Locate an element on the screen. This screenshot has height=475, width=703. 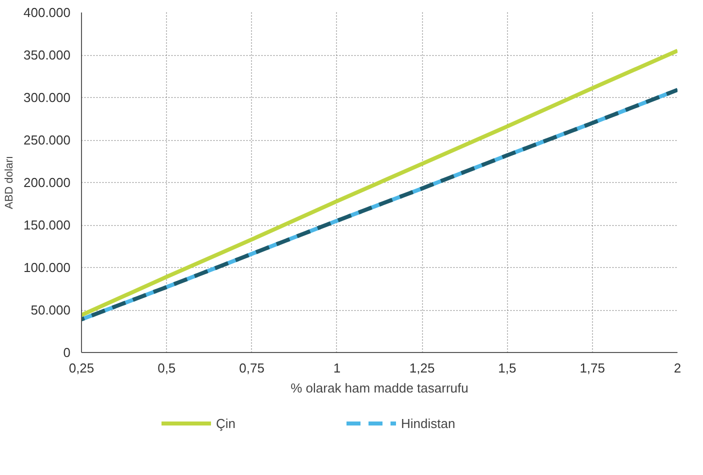
y-tick-label: 100.000 is located at coordinates (47, 267).